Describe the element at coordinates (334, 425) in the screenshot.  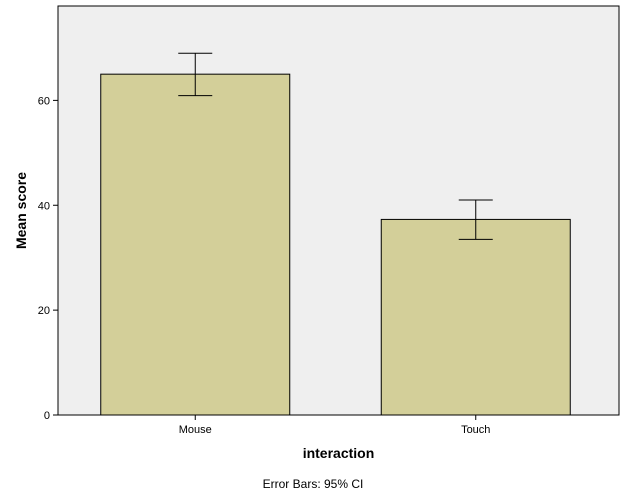
I see `x-axis: Mouse Touch` at that location.